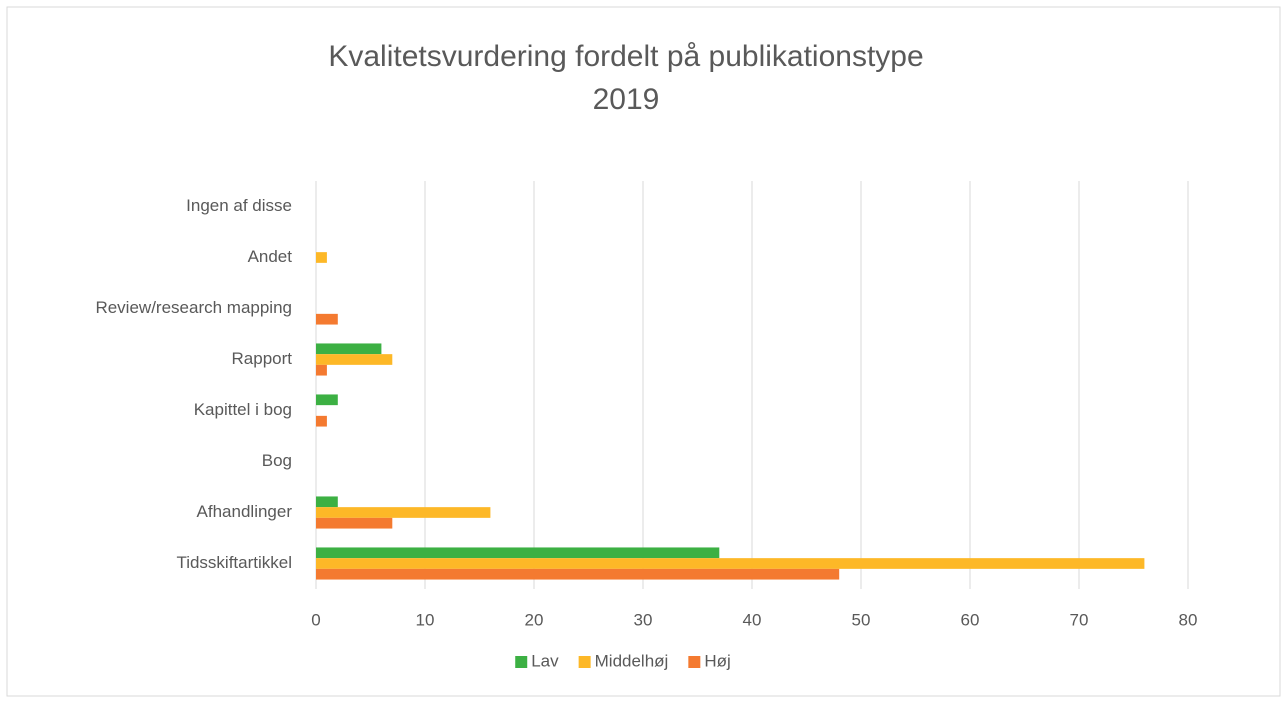  Describe the element at coordinates (193, 307) in the screenshot. I see `y-tick-label: Review/research mapping` at that location.